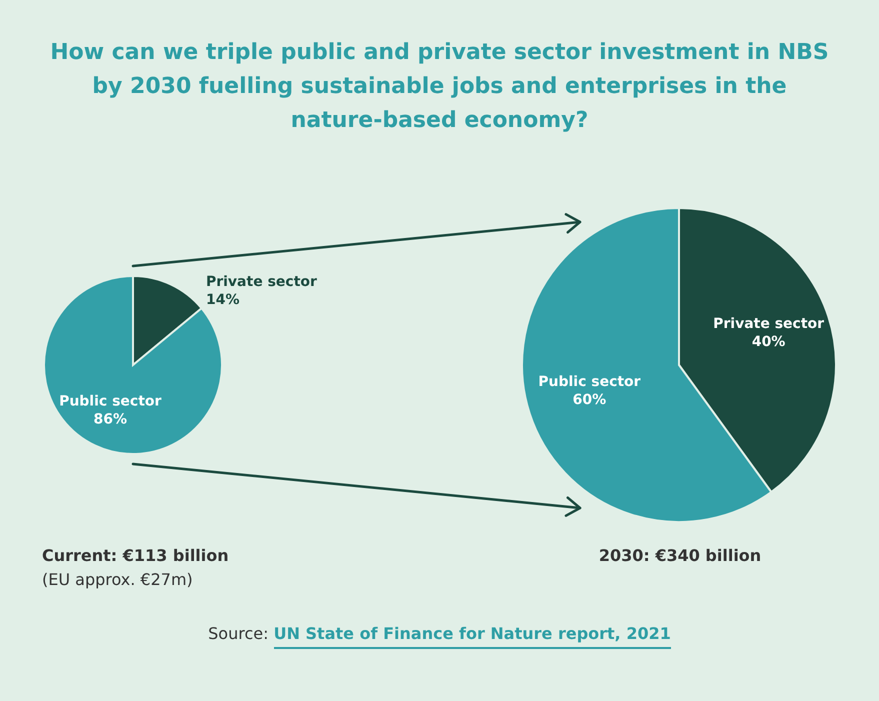  What do you see at coordinates (223, 300) in the screenshot?
I see `data-label: 14%` at bounding box center [223, 300].